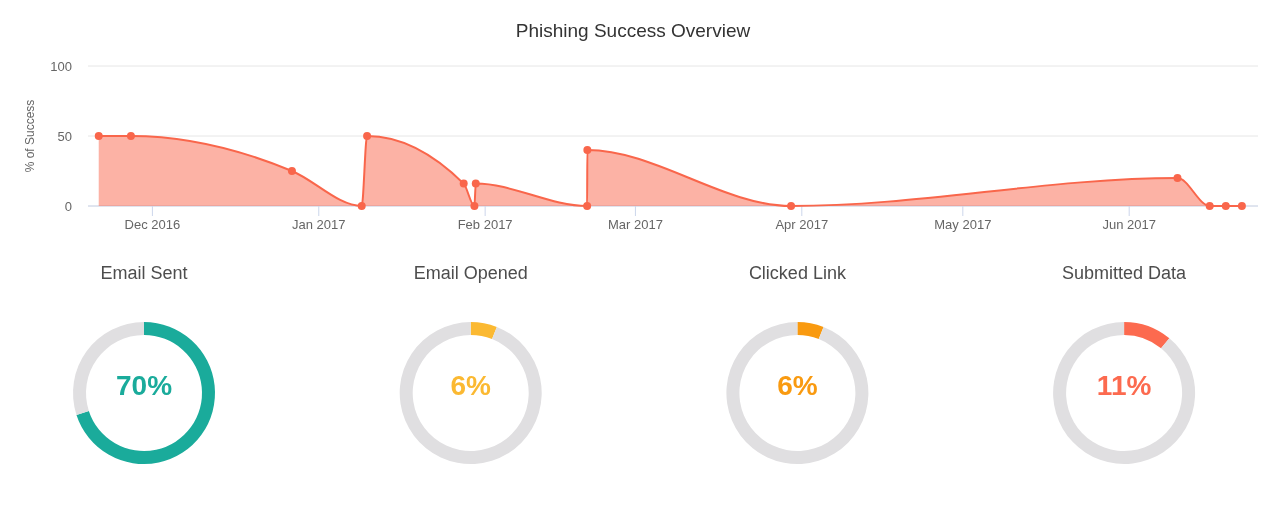 The image size is (1266, 505). Describe the element at coordinates (633, 30) in the screenshot. I see `chart-title: Phishing Success Overview` at that location.